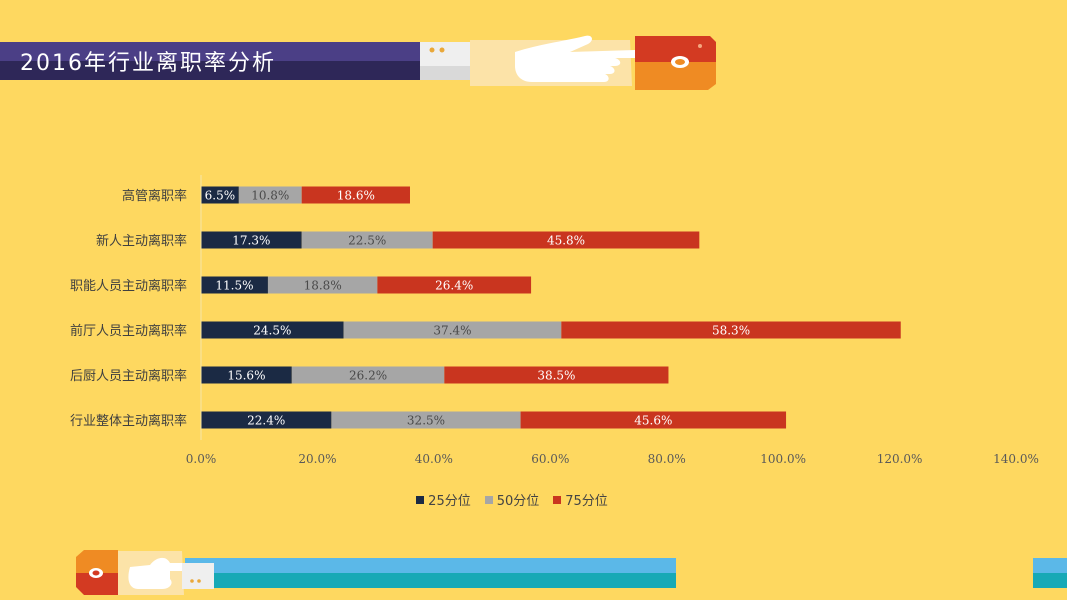 This screenshot has width=1067, height=600. Describe the element at coordinates (783, 459) in the screenshot. I see `x-tick-label: 100.0%` at that location.